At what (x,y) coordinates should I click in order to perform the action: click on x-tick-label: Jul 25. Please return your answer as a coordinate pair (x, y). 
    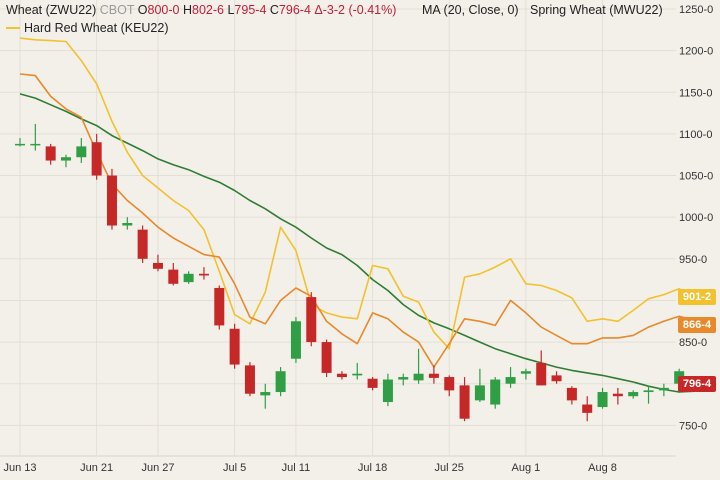
    Looking at the image, I should click on (449, 468).